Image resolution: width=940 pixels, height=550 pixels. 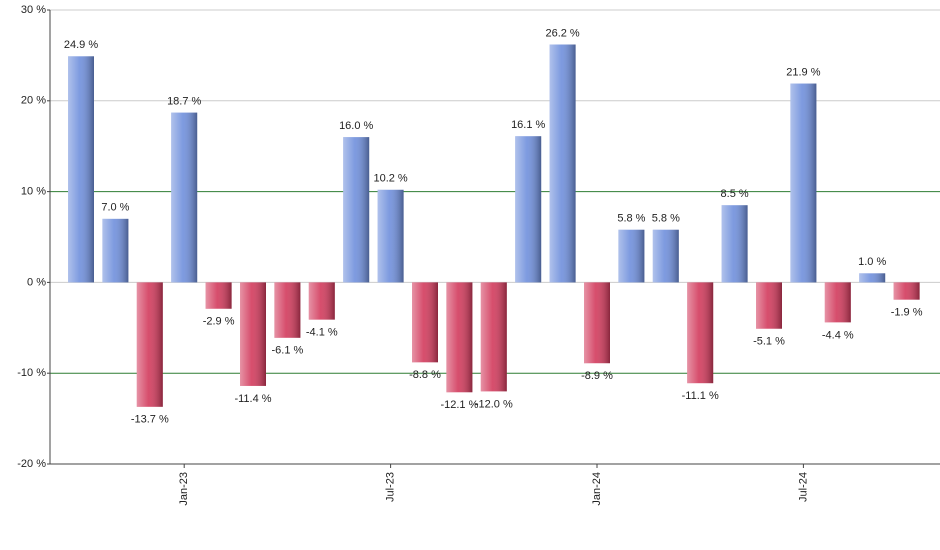 I want to click on data-label: -8.8 %, so click(x=425, y=375).